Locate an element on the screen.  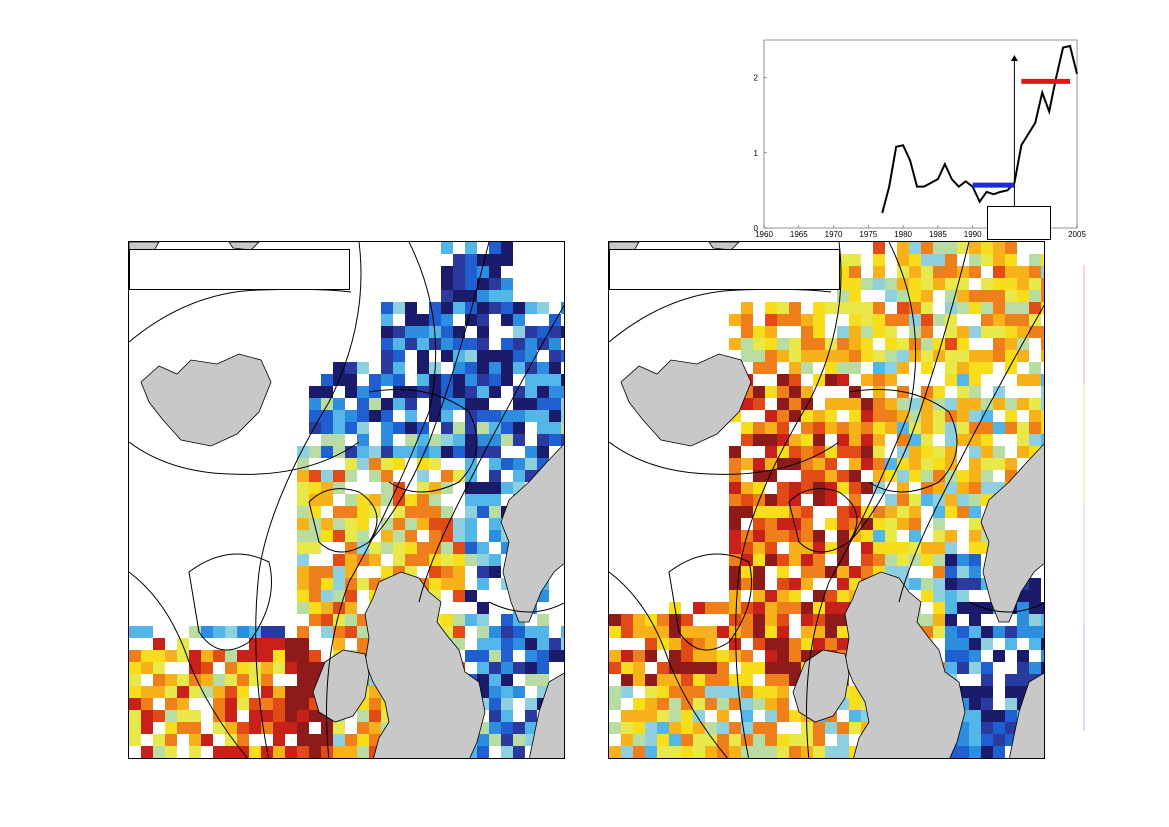
series-line is located at coordinates (979, 129).